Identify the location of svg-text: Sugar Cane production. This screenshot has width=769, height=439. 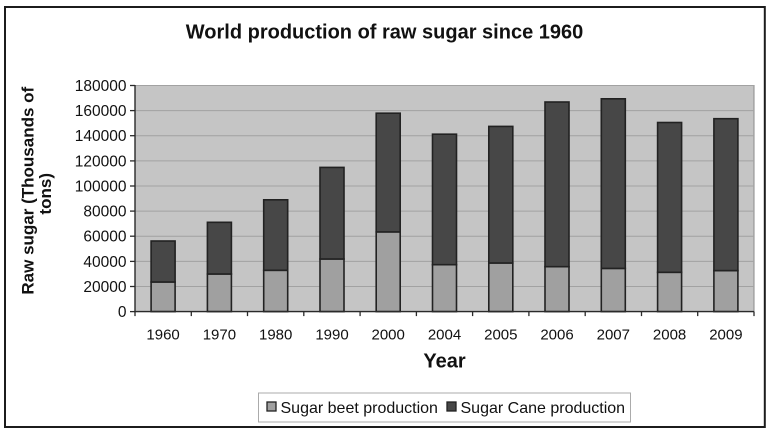
(543, 408).